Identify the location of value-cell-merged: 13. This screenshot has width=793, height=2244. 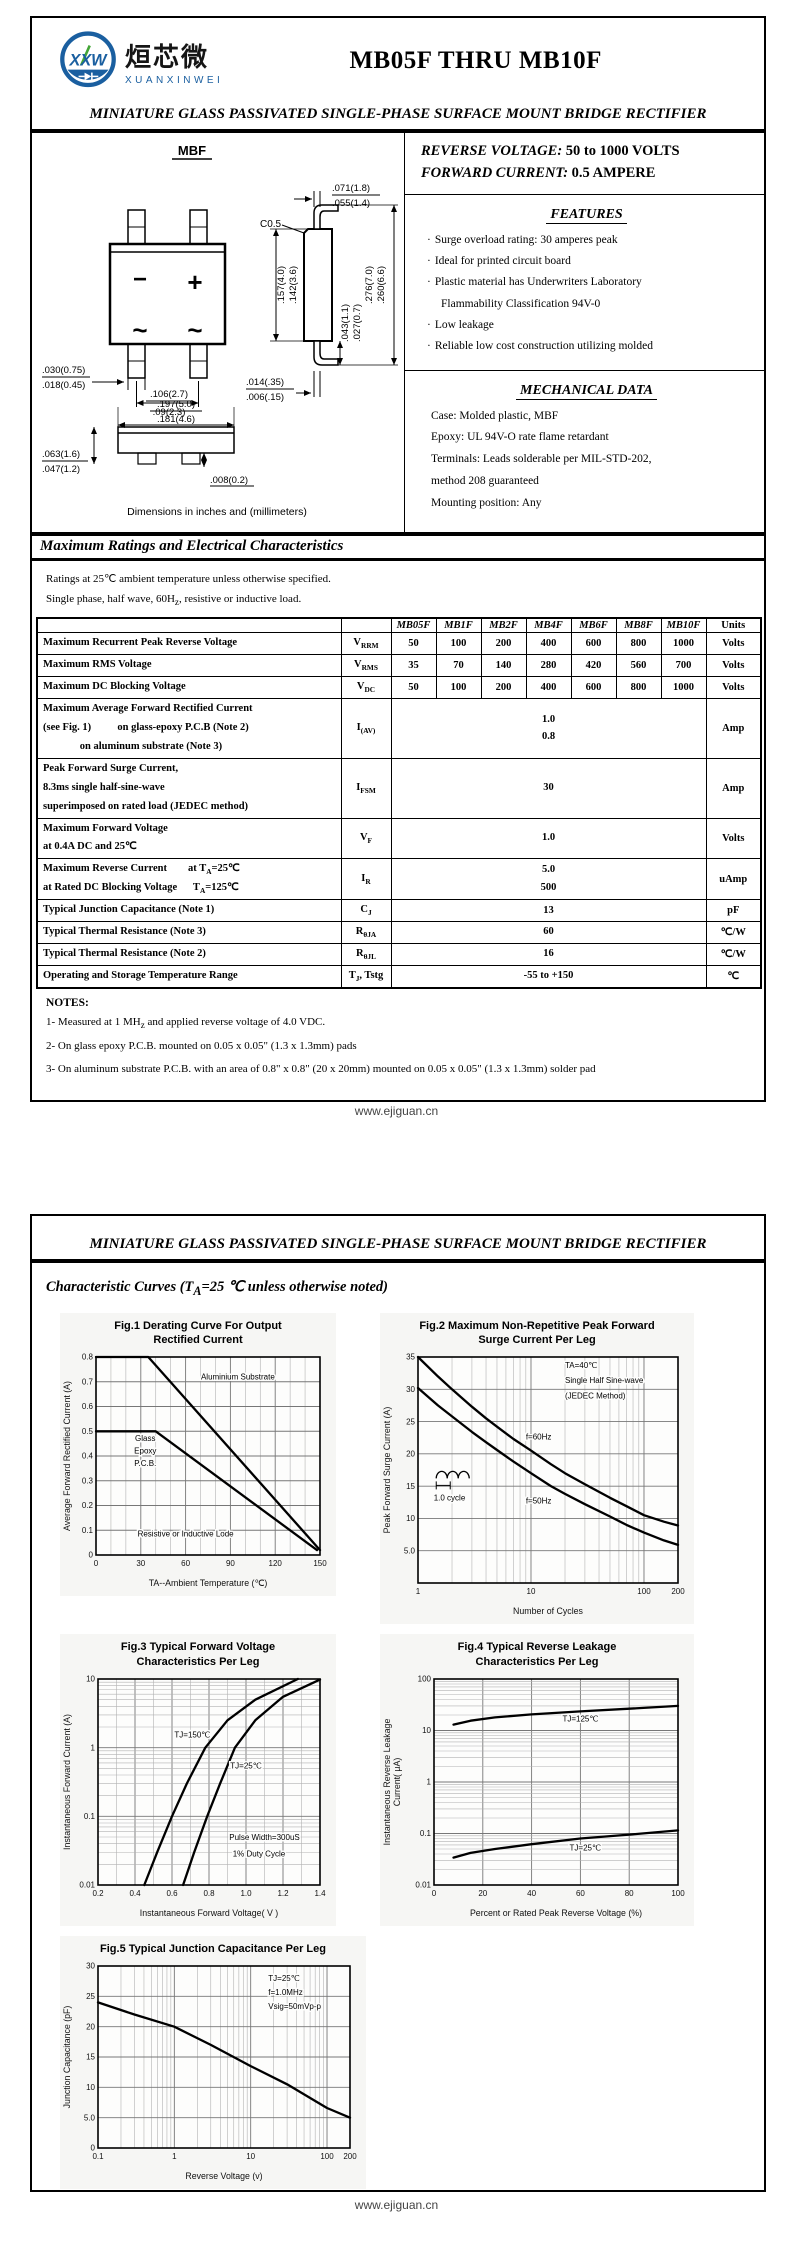
(548, 910).